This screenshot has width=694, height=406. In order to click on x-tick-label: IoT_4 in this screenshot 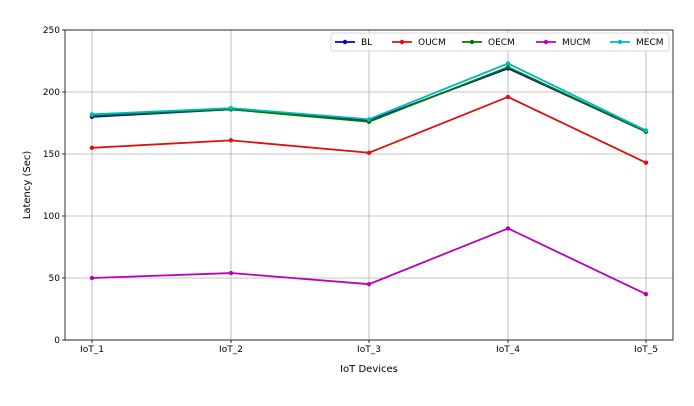, I will do `click(508, 350)`.